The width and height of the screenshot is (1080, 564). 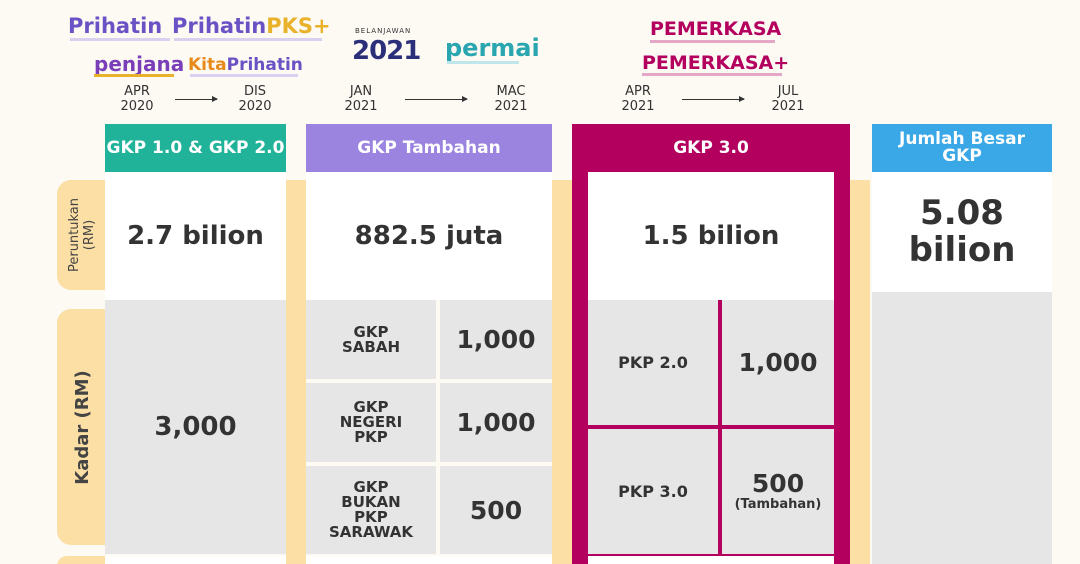 What do you see at coordinates (386, 51) in the screenshot?
I see `belanjawan-2021-logo: 2021` at bounding box center [386, 51].